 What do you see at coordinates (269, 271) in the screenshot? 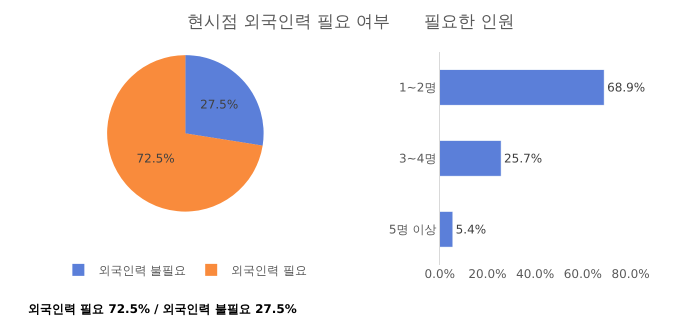
I see `legend-label: 외국인력 필요` at bounding box center [269, 271].